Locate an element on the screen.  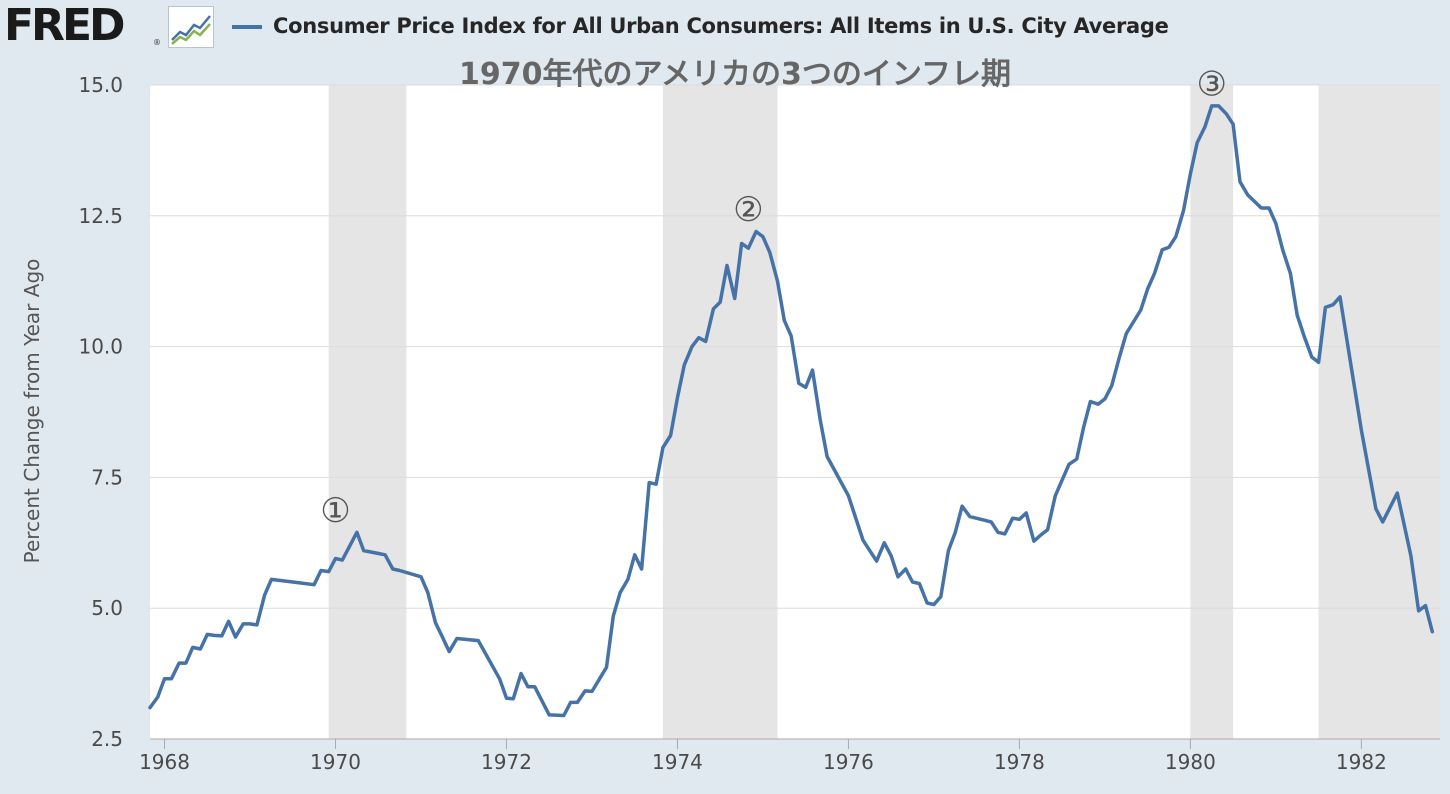
x-axis-ticks: 1968 1970 1972 1974 1976 1978 1980 1982 is located at coordinates (763, 756).